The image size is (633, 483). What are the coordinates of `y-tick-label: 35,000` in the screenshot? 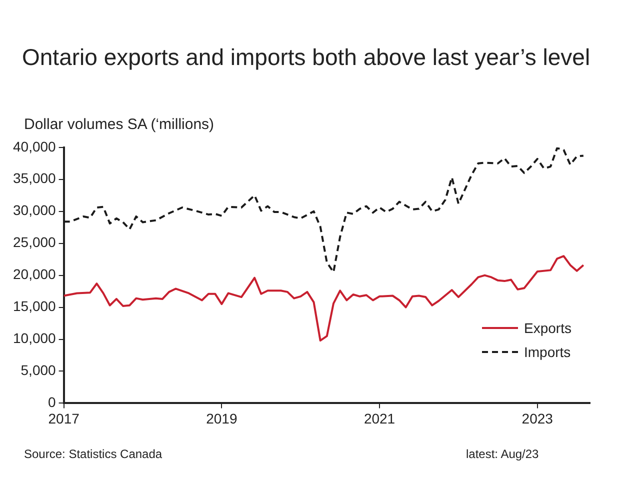 It's located at (34, 178).